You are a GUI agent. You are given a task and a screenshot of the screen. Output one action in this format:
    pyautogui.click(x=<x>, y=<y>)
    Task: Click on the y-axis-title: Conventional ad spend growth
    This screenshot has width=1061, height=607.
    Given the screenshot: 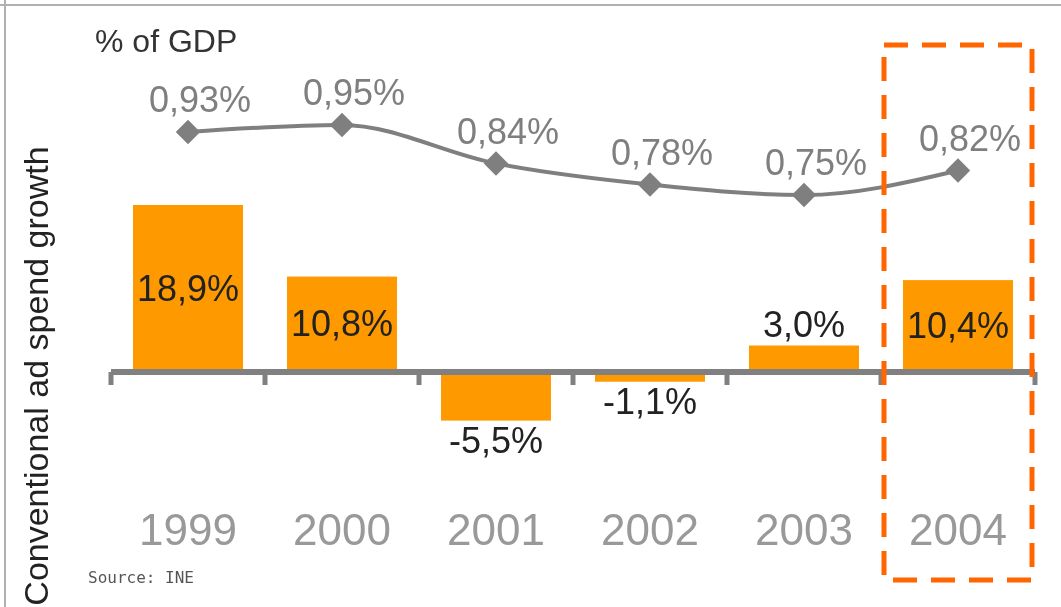 What is the action you would take?
    pyautogui.click(x=36, y=376)
    